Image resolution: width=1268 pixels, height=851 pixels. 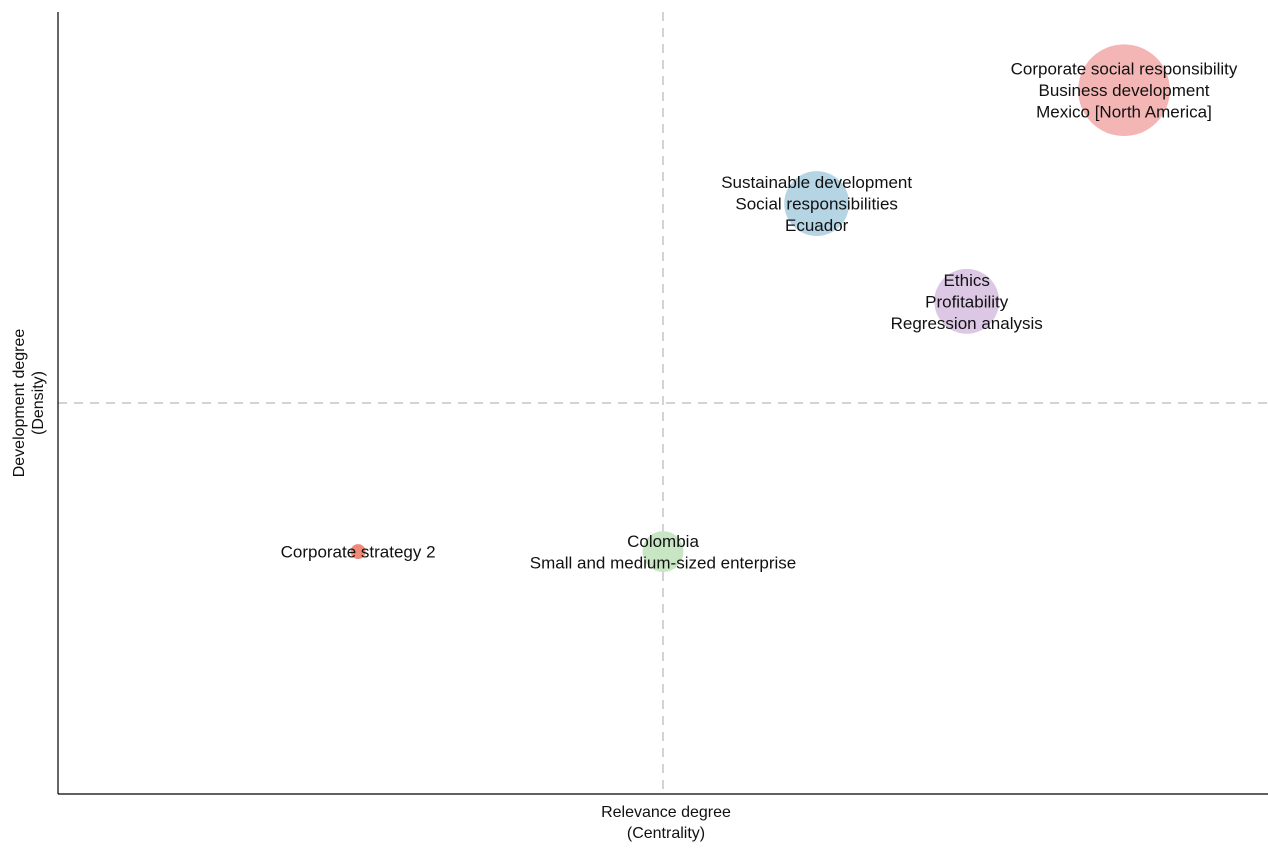 What do you see at coordinates (816, 182) in the screenshot?
I see `bubble-1-label-0: Sustainable development` at bounding box center [816, 182].